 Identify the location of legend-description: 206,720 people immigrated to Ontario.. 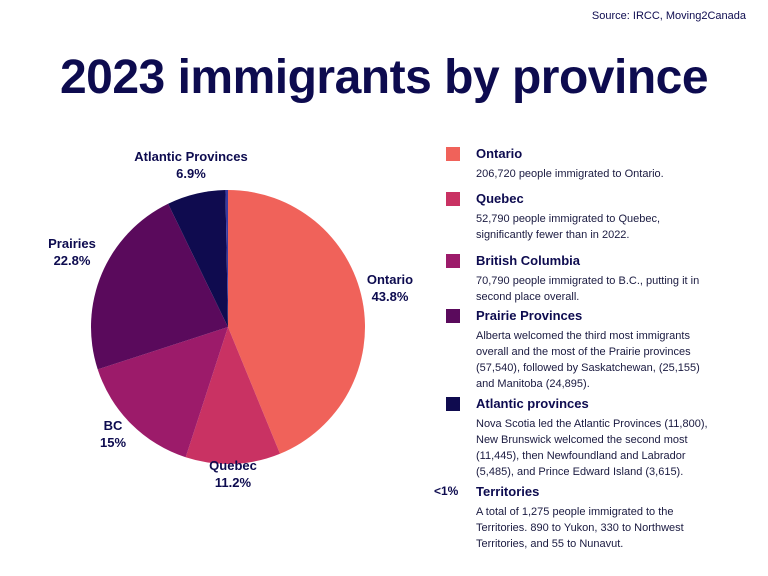
(570, 174).